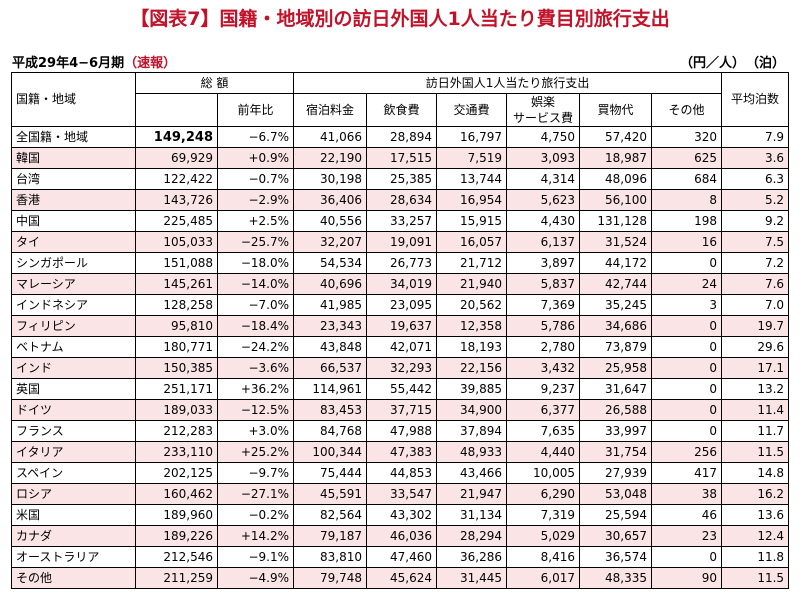 This screenshot has height=616, width=800. What do you see at coordinates (755, 242) in the screenshot?
I see `nights-cell: 7.5` at bounding box center [755, 242].